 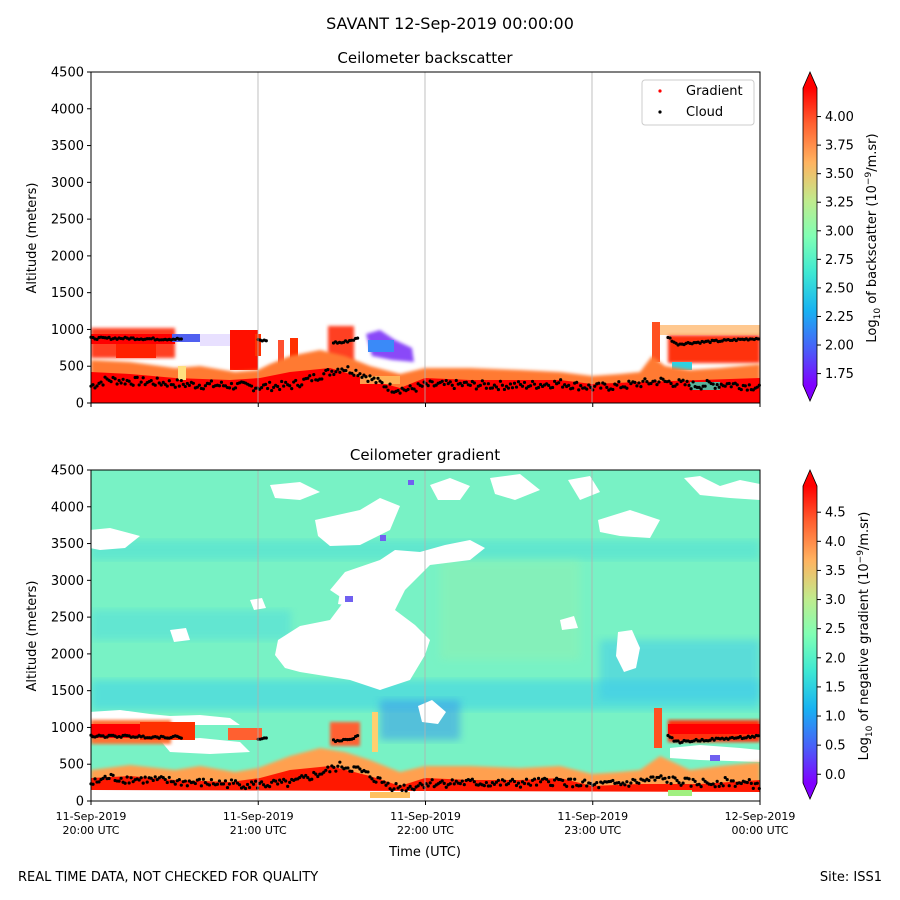 I want to click on x-axis-label: Time (UTC), so click(x=424, y=852).